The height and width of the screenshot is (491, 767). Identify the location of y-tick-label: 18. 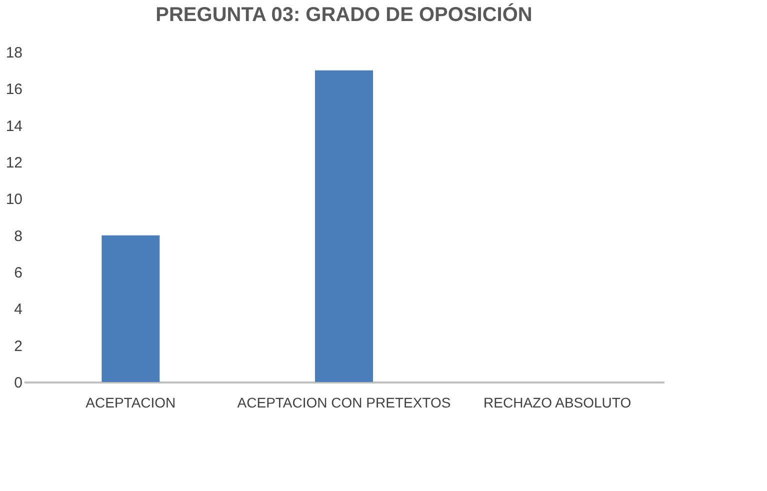
(14, 53).